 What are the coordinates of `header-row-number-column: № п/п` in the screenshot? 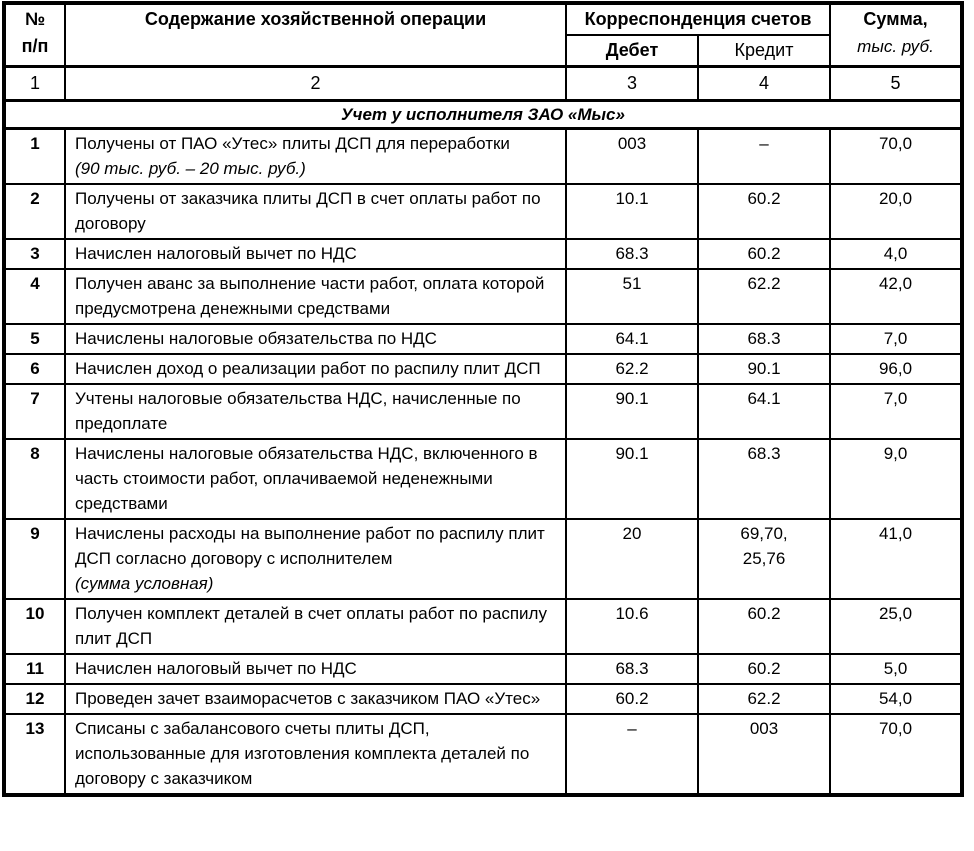 It's located at (34, 35).